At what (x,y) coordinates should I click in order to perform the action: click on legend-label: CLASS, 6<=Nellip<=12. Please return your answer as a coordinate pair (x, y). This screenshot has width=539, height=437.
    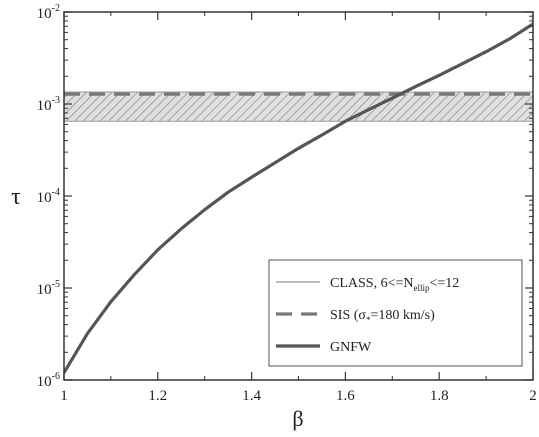
    Looking at the image, I should click on (394, 284).